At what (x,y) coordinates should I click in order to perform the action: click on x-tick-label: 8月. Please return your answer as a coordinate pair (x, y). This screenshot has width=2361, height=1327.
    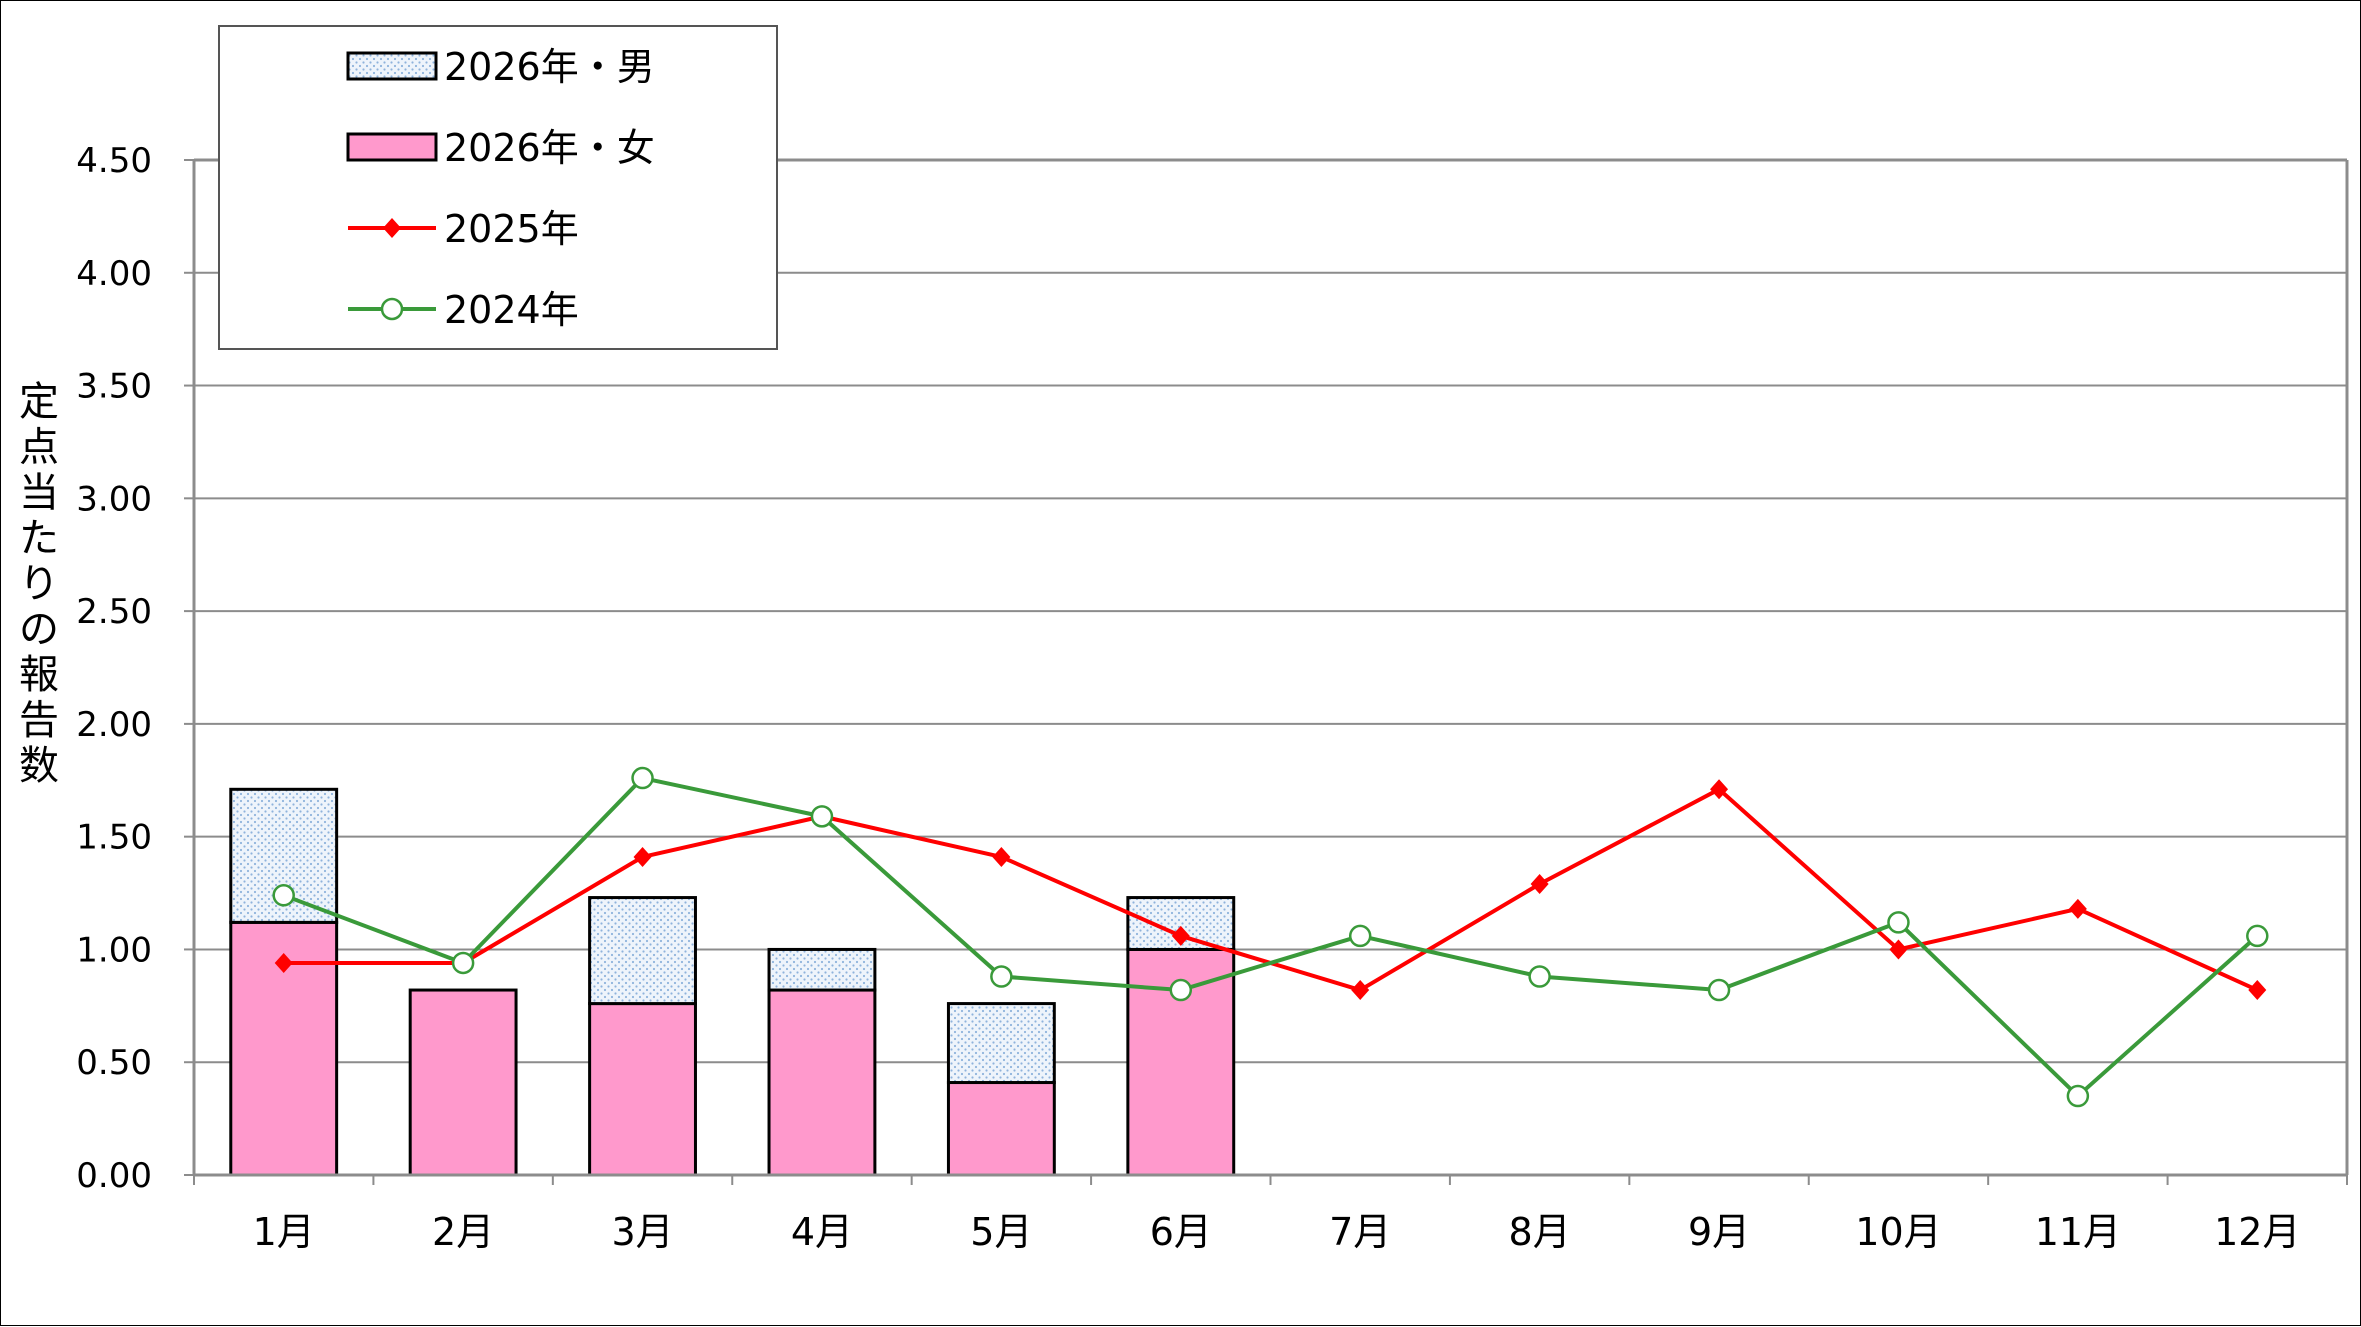
    Looking at the image, I should click on (1540, 1232).